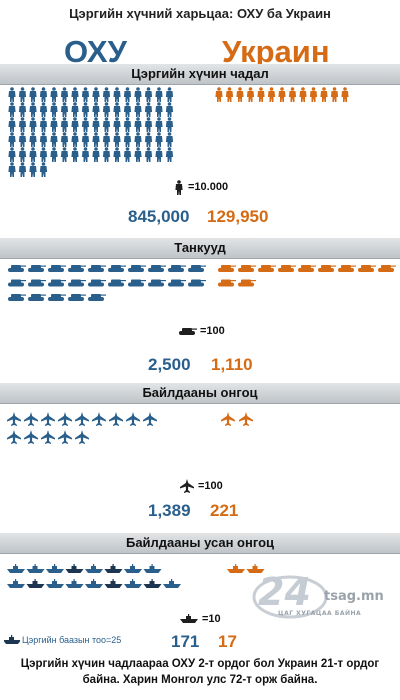 The height and width of the screenshot is (700, 400). What do you see at coordinates (227, 641) in the screenshot?
I see `warships-ukraine-value: 17` at bounding box center [227, 641].